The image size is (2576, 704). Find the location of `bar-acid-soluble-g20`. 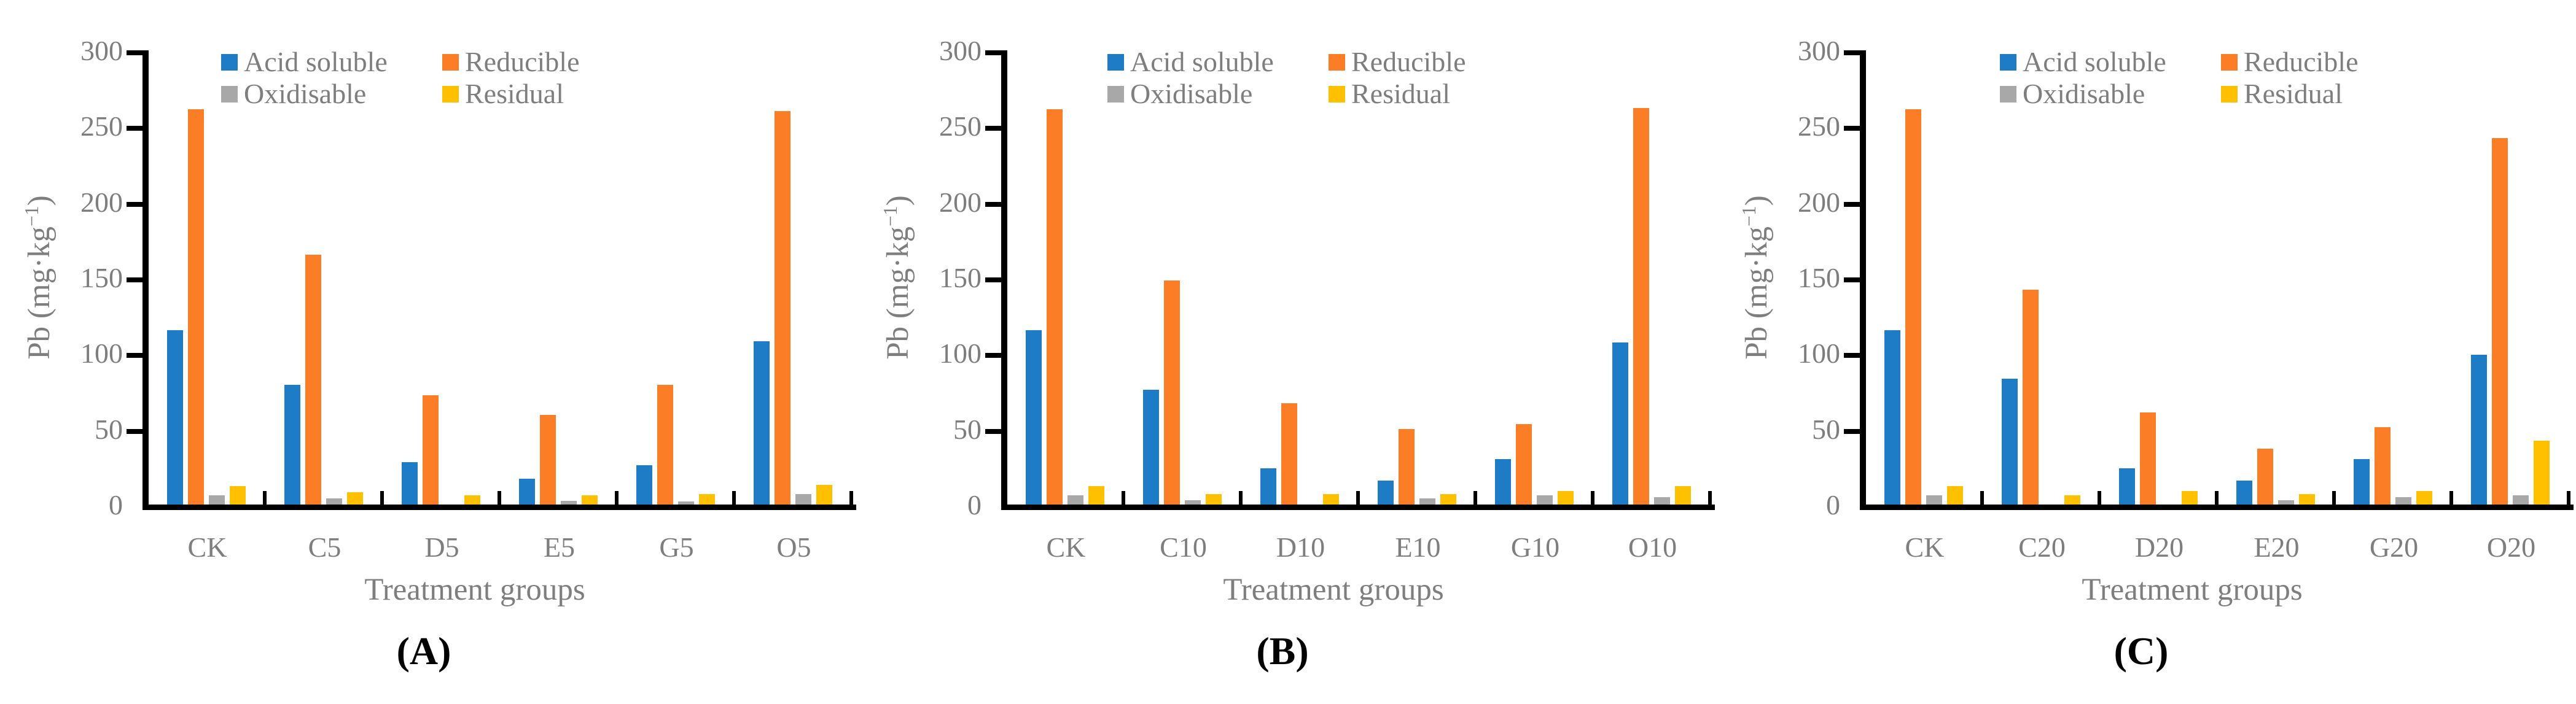

bar-acid-soluble-g20 is located at coordinates (2362, 482).